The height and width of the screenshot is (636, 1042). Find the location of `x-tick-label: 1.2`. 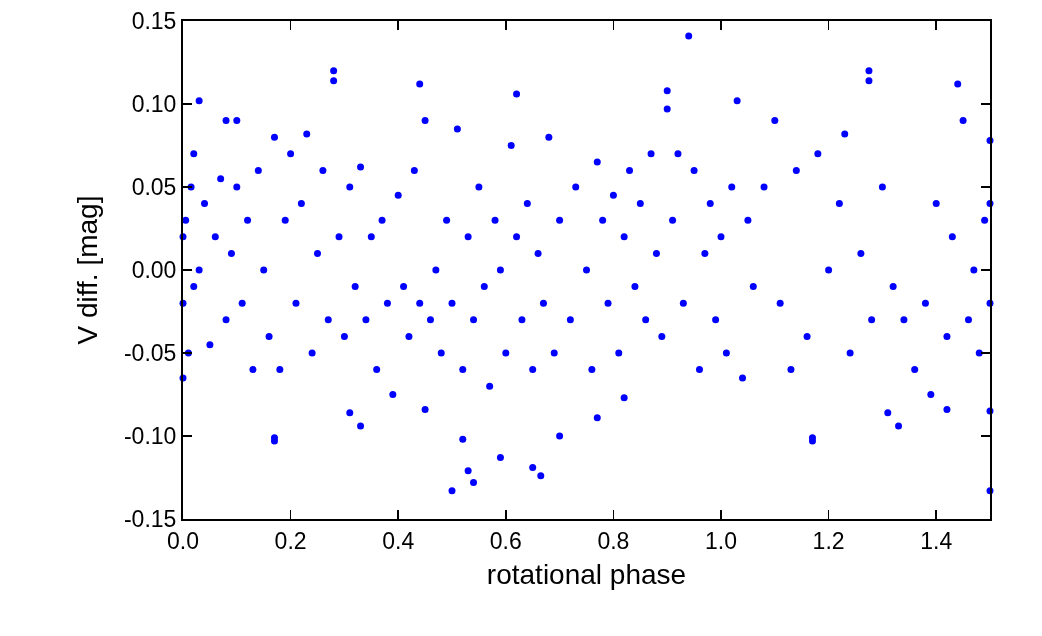

x-tick-label: 1.2 is located at coordinates (828, 540).